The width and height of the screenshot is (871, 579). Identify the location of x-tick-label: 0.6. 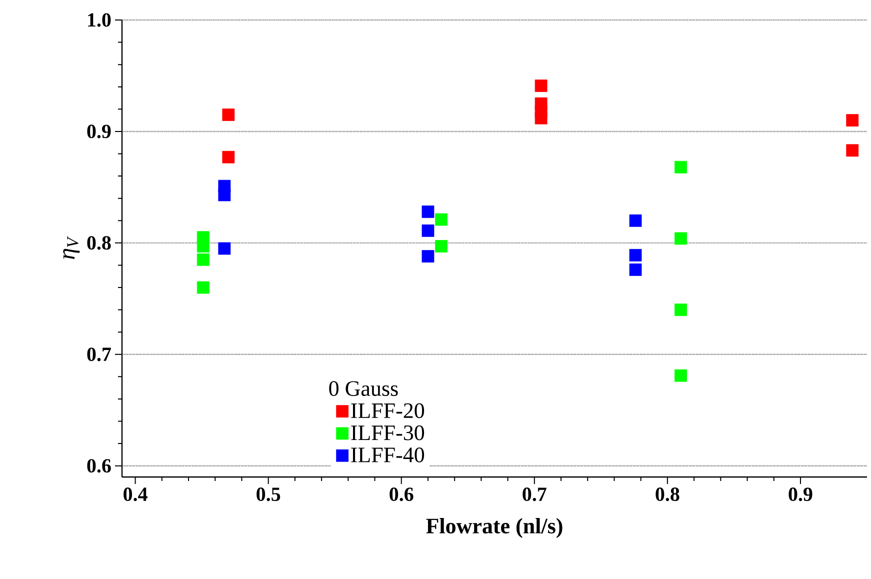
(402, 495).